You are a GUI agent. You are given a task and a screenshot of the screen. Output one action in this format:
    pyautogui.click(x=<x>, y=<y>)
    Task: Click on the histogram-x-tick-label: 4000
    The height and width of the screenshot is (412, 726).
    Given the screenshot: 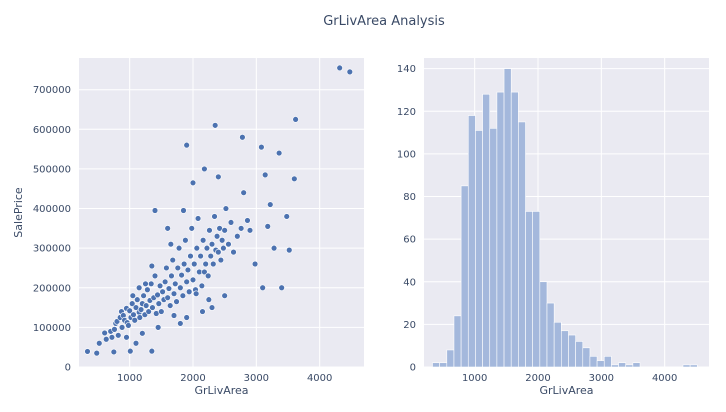 What is the action you would take?
    pyautogui.click(x=664, y=378)
    